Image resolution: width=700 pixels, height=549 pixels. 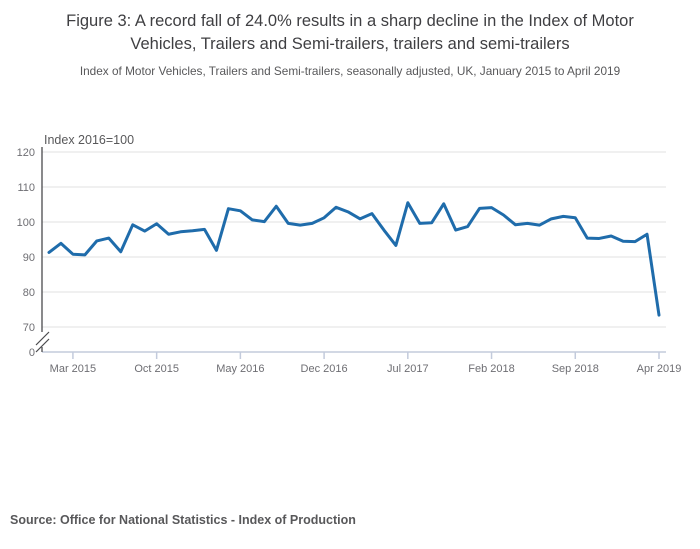 What do you see at coordinates (29, 293) in the screenshot?
I see `y-tick-label: 80` at bounding box center [29, 293].